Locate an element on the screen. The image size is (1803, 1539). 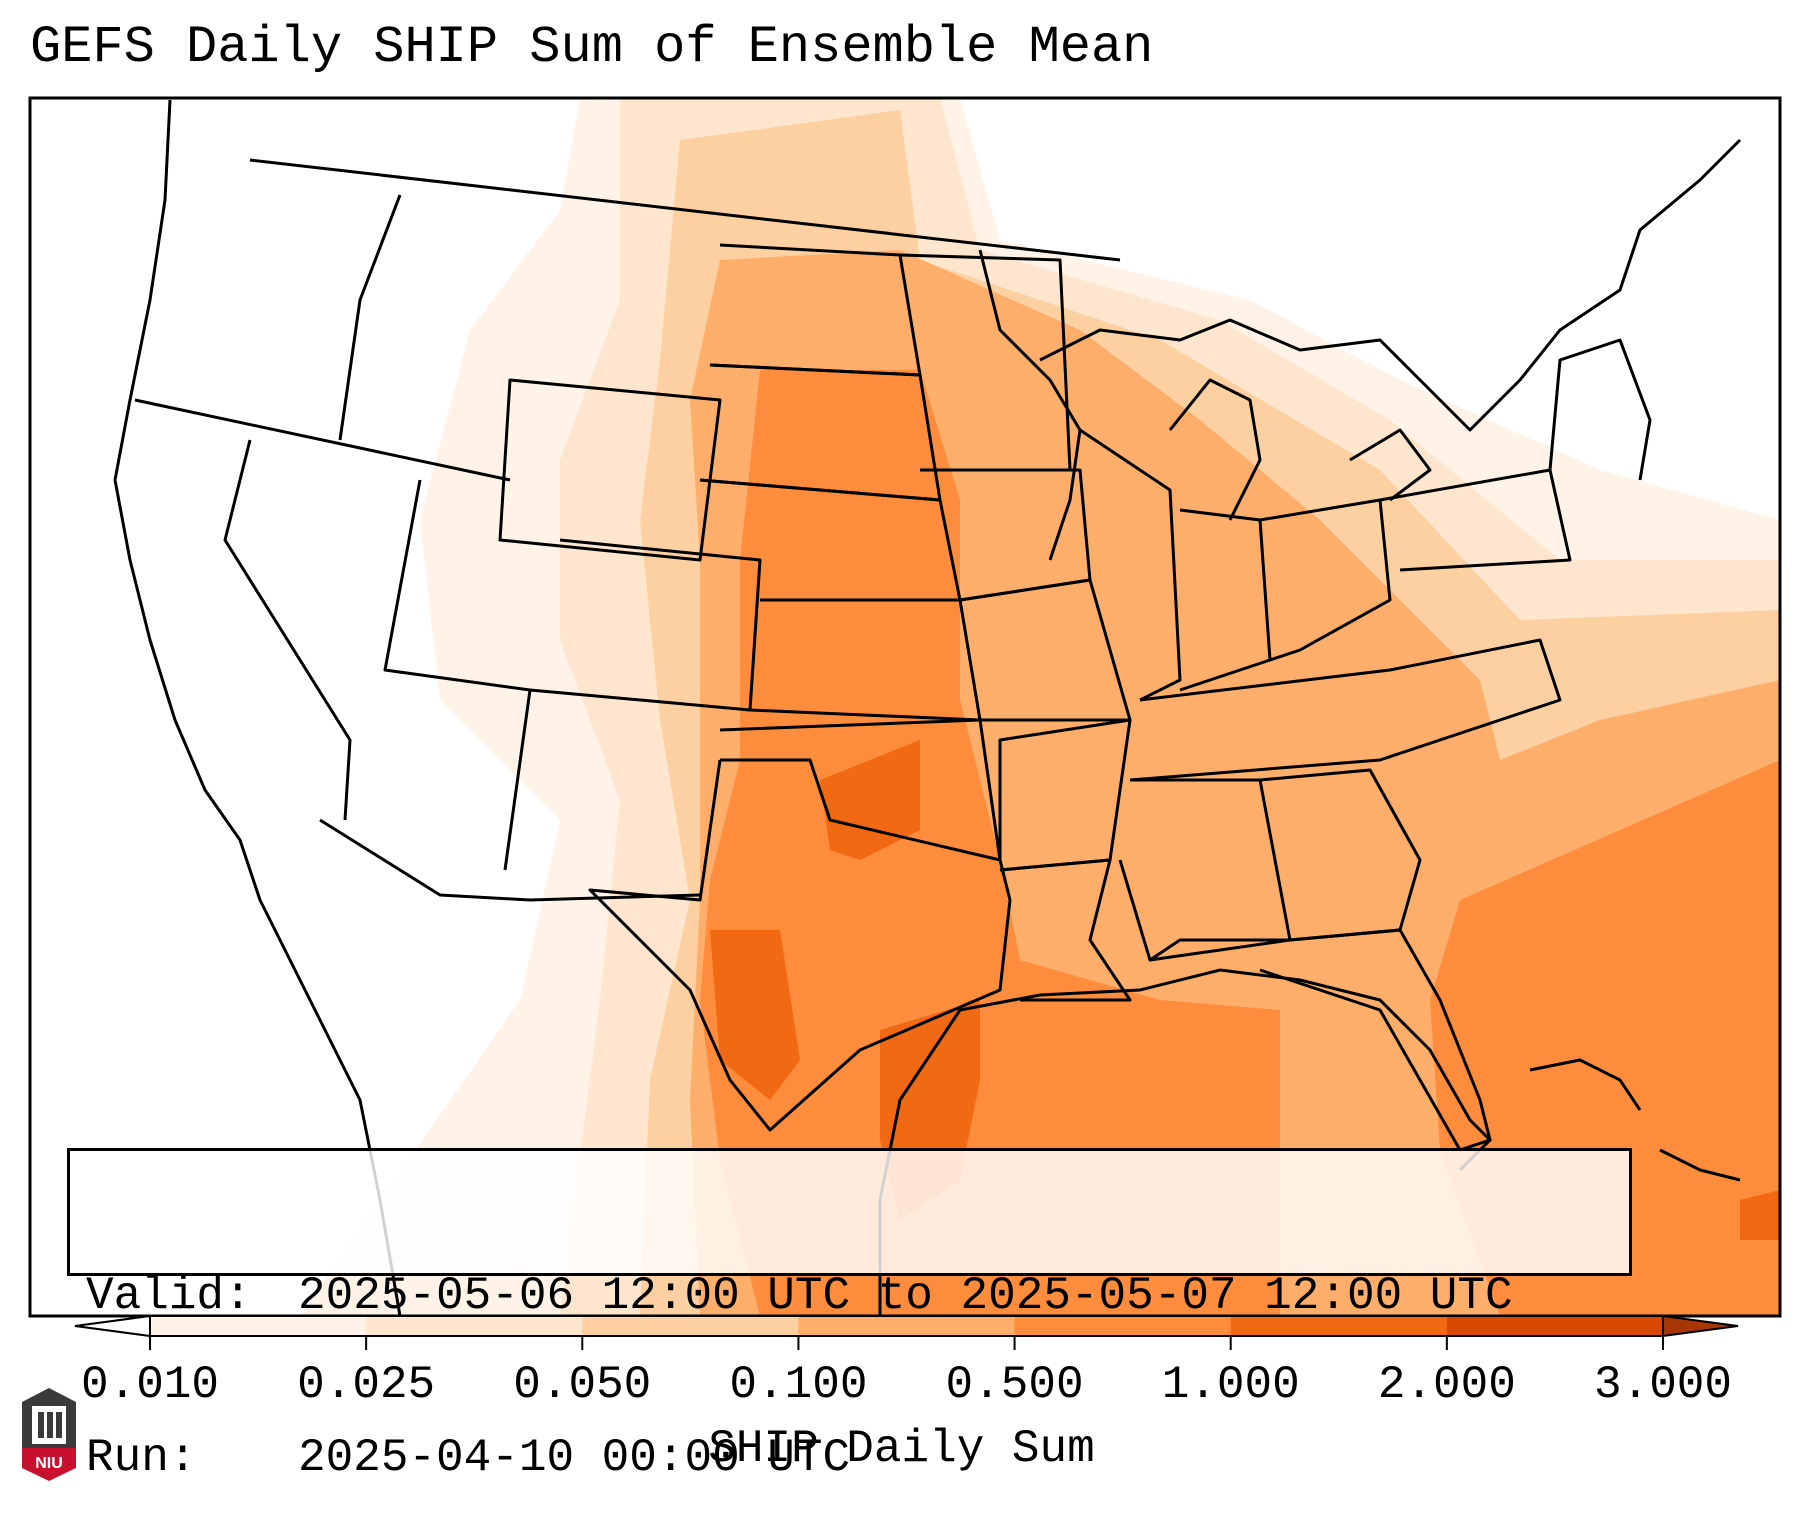
colorbar-tick-label: 2.000 is located at coordinates (1446, 1385).